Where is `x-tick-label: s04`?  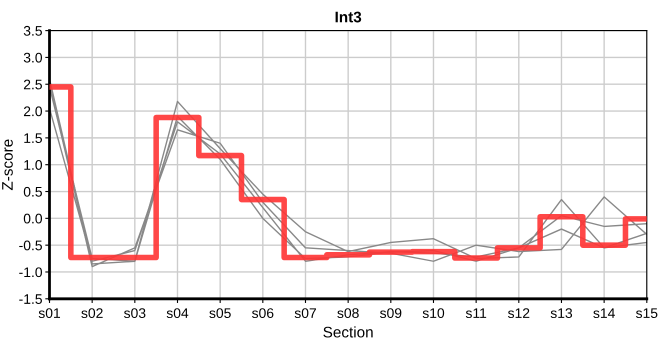
x-tick-label: s04 is located at coordinates (177, 313).